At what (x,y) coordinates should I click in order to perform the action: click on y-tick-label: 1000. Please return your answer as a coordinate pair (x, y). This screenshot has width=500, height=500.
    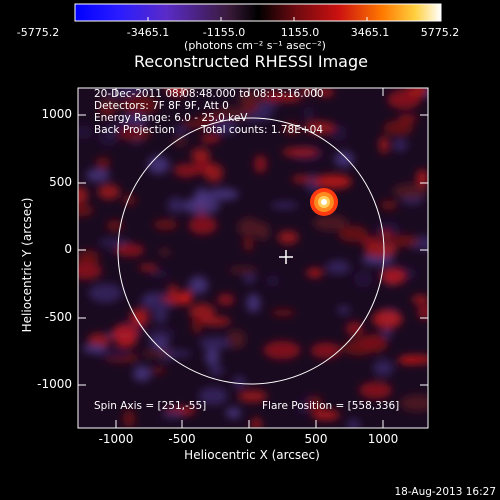
    Looking at the image, I should click on (56, 114).